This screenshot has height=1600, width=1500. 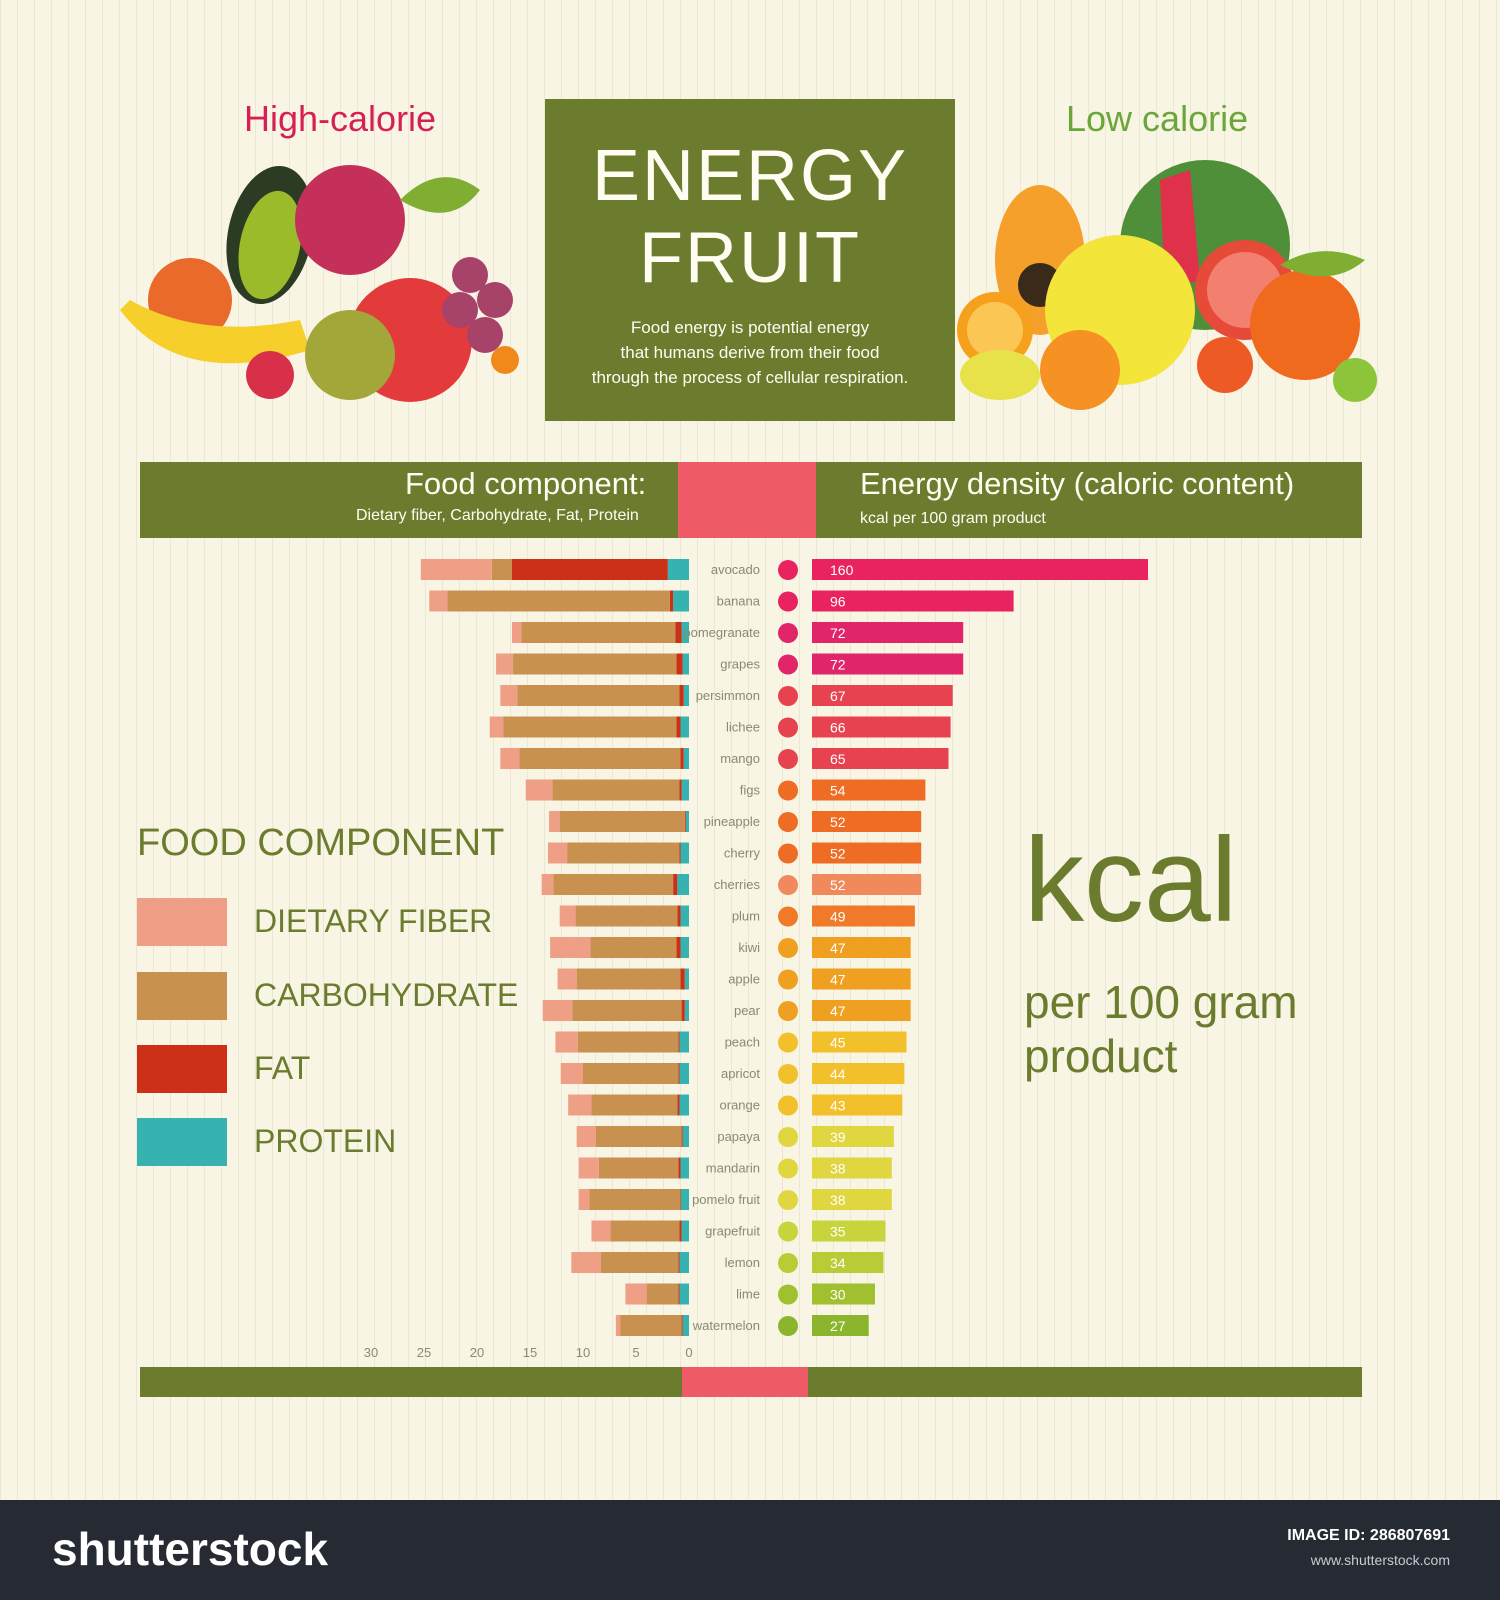 I want to click on title-line-2: FRUIT, so click(x=750, y=258).